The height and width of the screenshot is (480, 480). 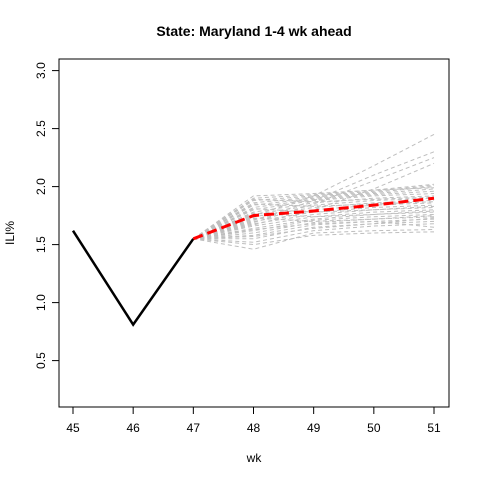 I want to click on x-tick-label: 48, so click(x=254, y=428).